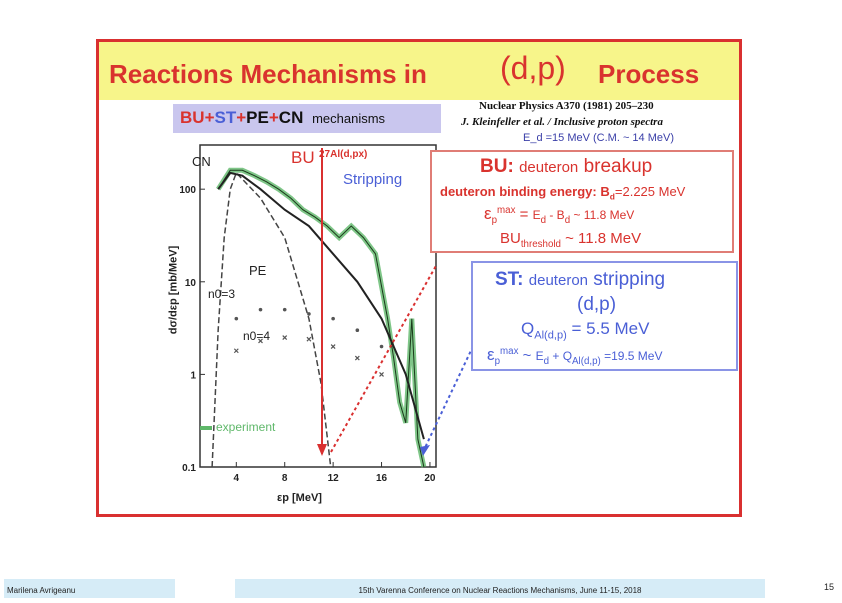 The width and height of the screenshot is (842, 603). What do you see at coordinates (510, 238) in the screenshot?
I see `bu-thr-main: BU` at bounding box center [510, 238].